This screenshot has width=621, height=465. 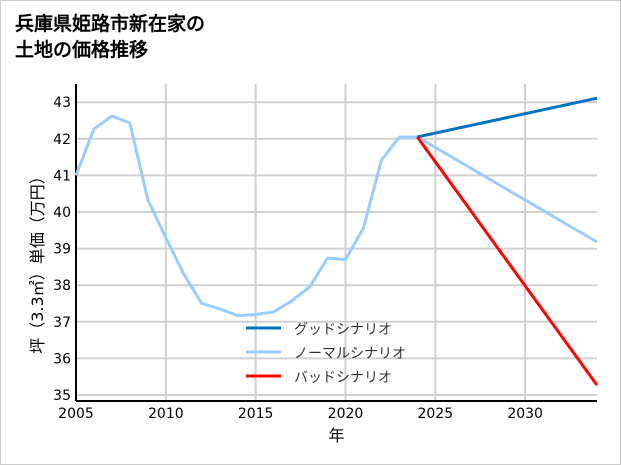 I want to click on x-axis-label: 年, so click(x=336, y=435).